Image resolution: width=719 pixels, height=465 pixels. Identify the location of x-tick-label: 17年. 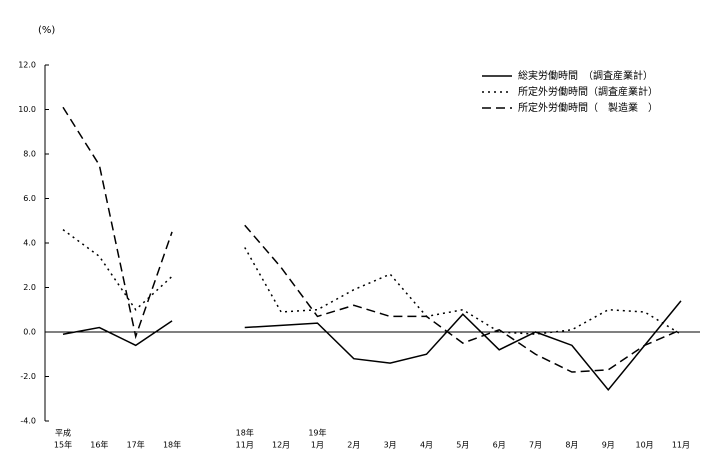
(136, 445).